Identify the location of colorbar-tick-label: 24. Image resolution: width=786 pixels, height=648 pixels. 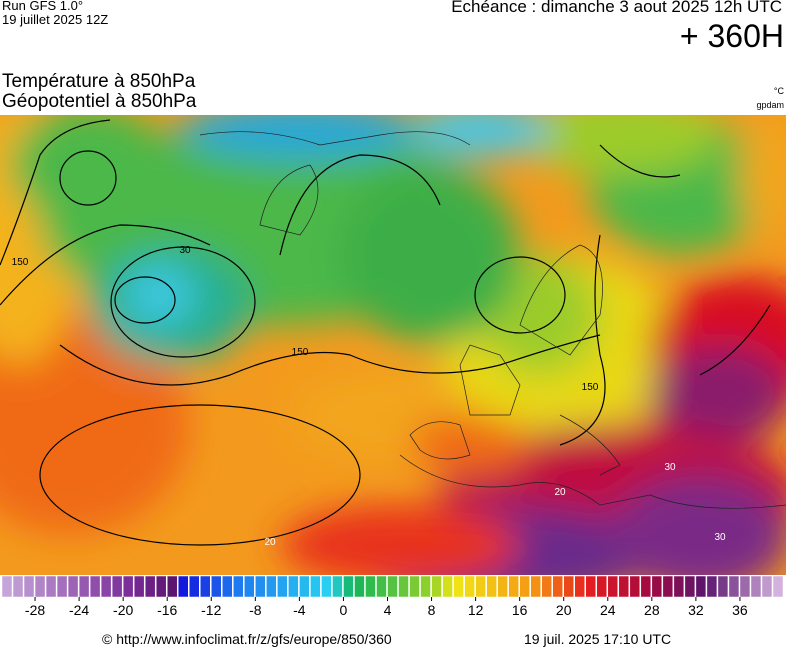
(608, 610).